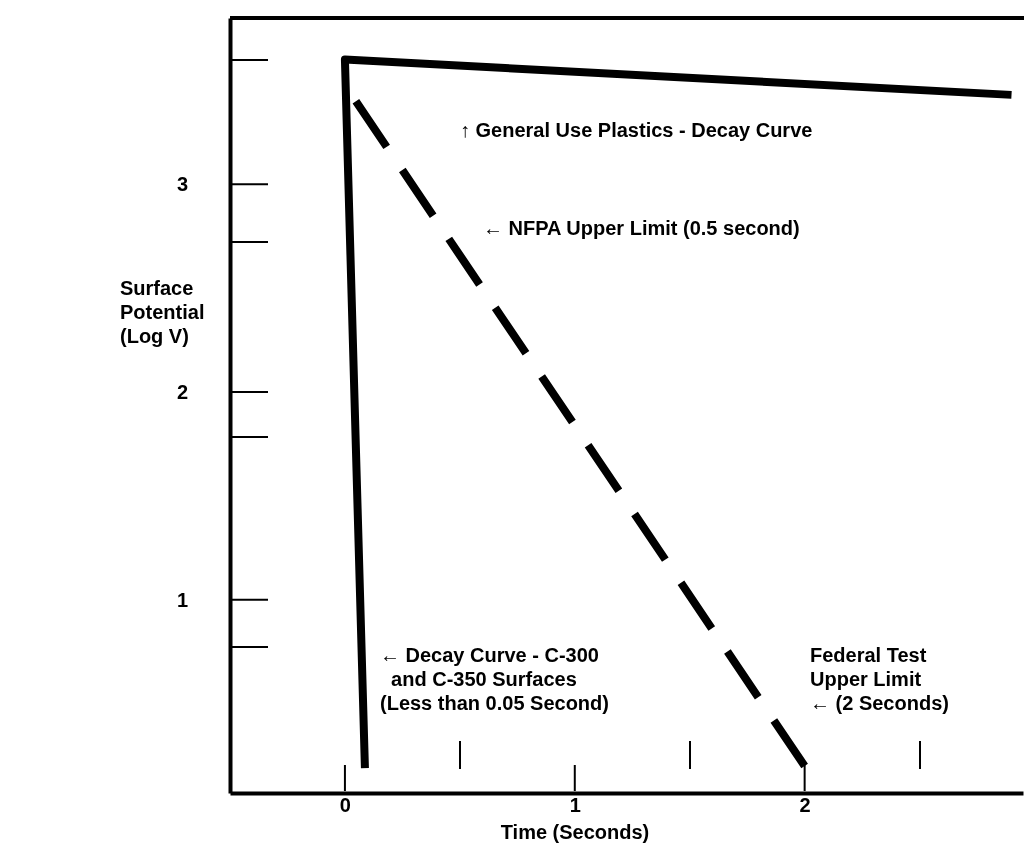  I want to click on x-tick-label: 0, so click(345, 805).